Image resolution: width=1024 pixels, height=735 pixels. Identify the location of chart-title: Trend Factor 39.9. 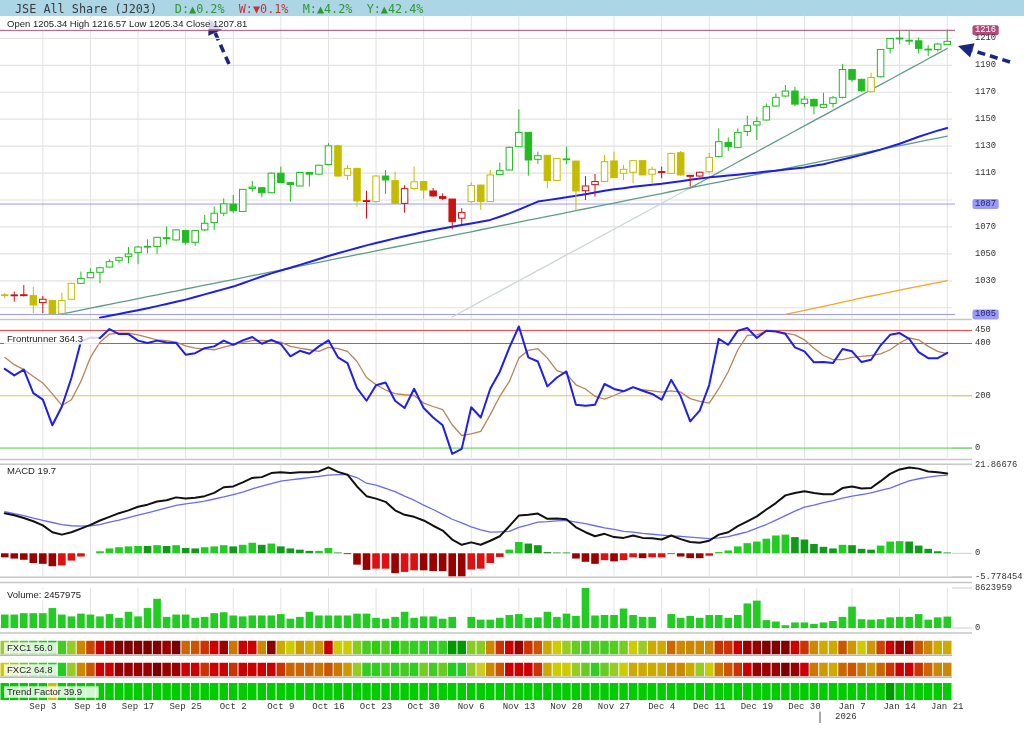
(45, 691).